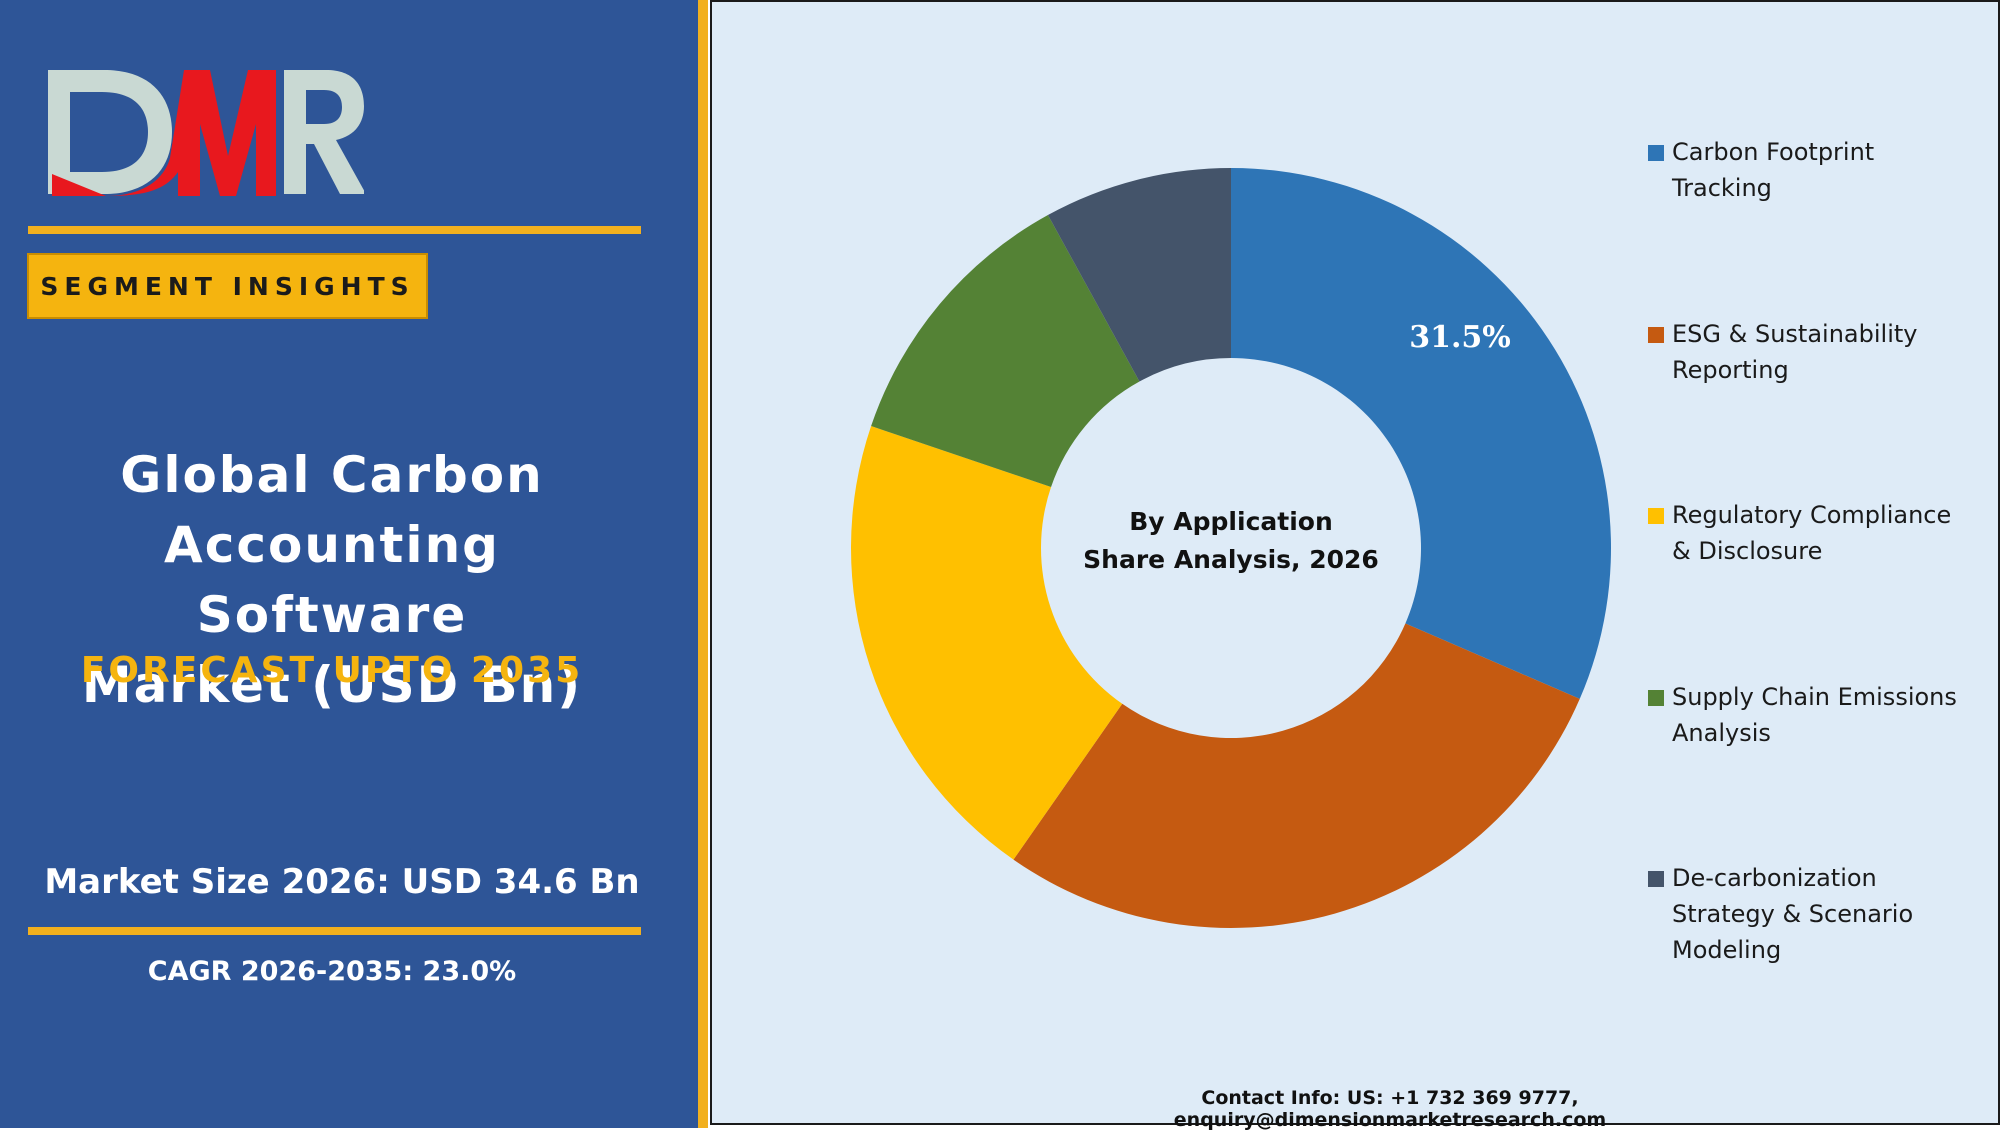 Image resolution: width=2001 pixels, height=1131 pixels. I want to click on forecast-subtitle: FORECAST UPTO 2035, so click(332, 670).